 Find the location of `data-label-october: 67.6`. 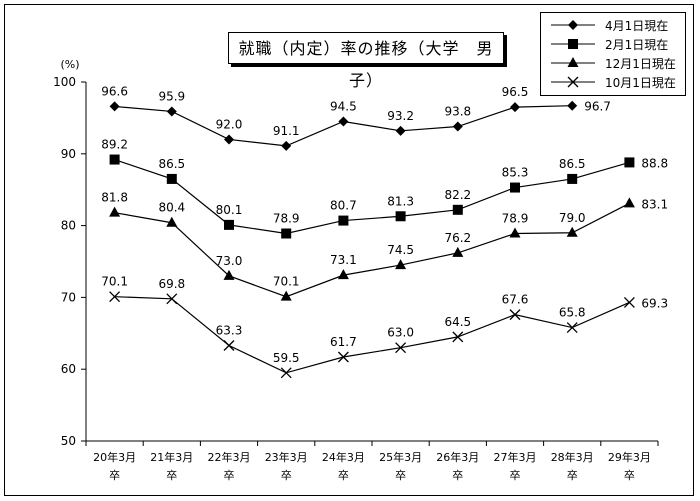

data-label-october: 67.6 is located at coordinates (515, 300).